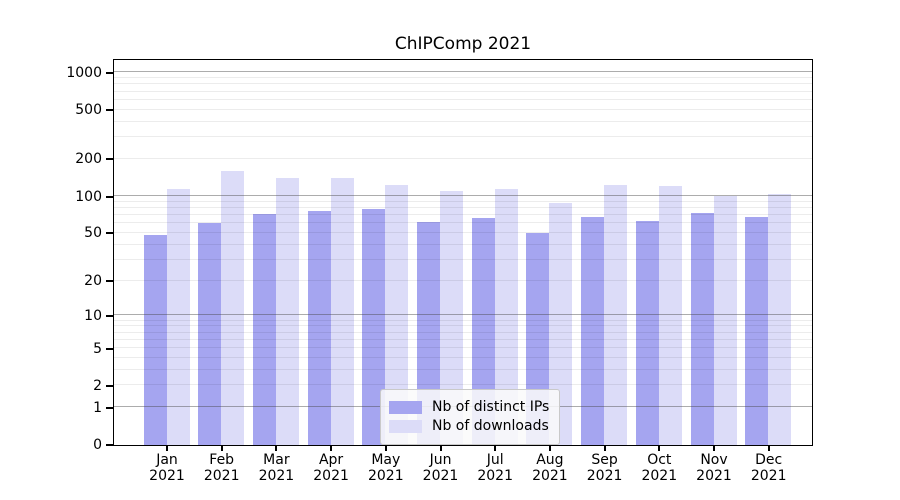 The height and width of the screenshot is (500, 900). I want to click on x-tick-label-dec: Dec 2021, so click(768, 468).